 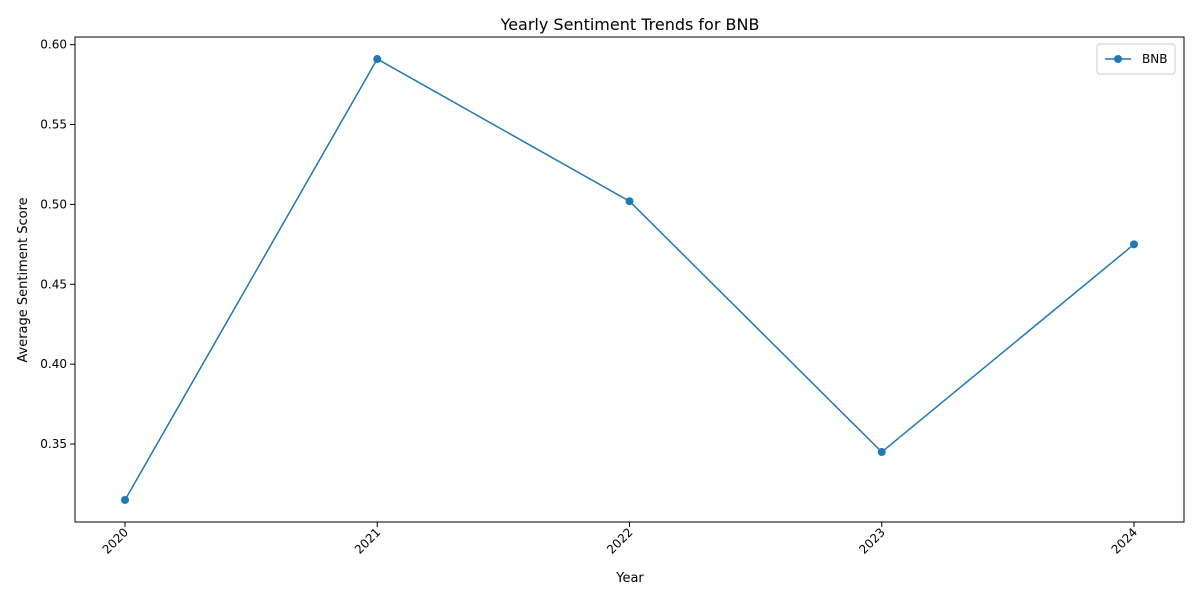 What do you see at coordinates (367, 540) in the screenshot?
I see `x-tick-label: 2021` at bounding box center [367, 540].